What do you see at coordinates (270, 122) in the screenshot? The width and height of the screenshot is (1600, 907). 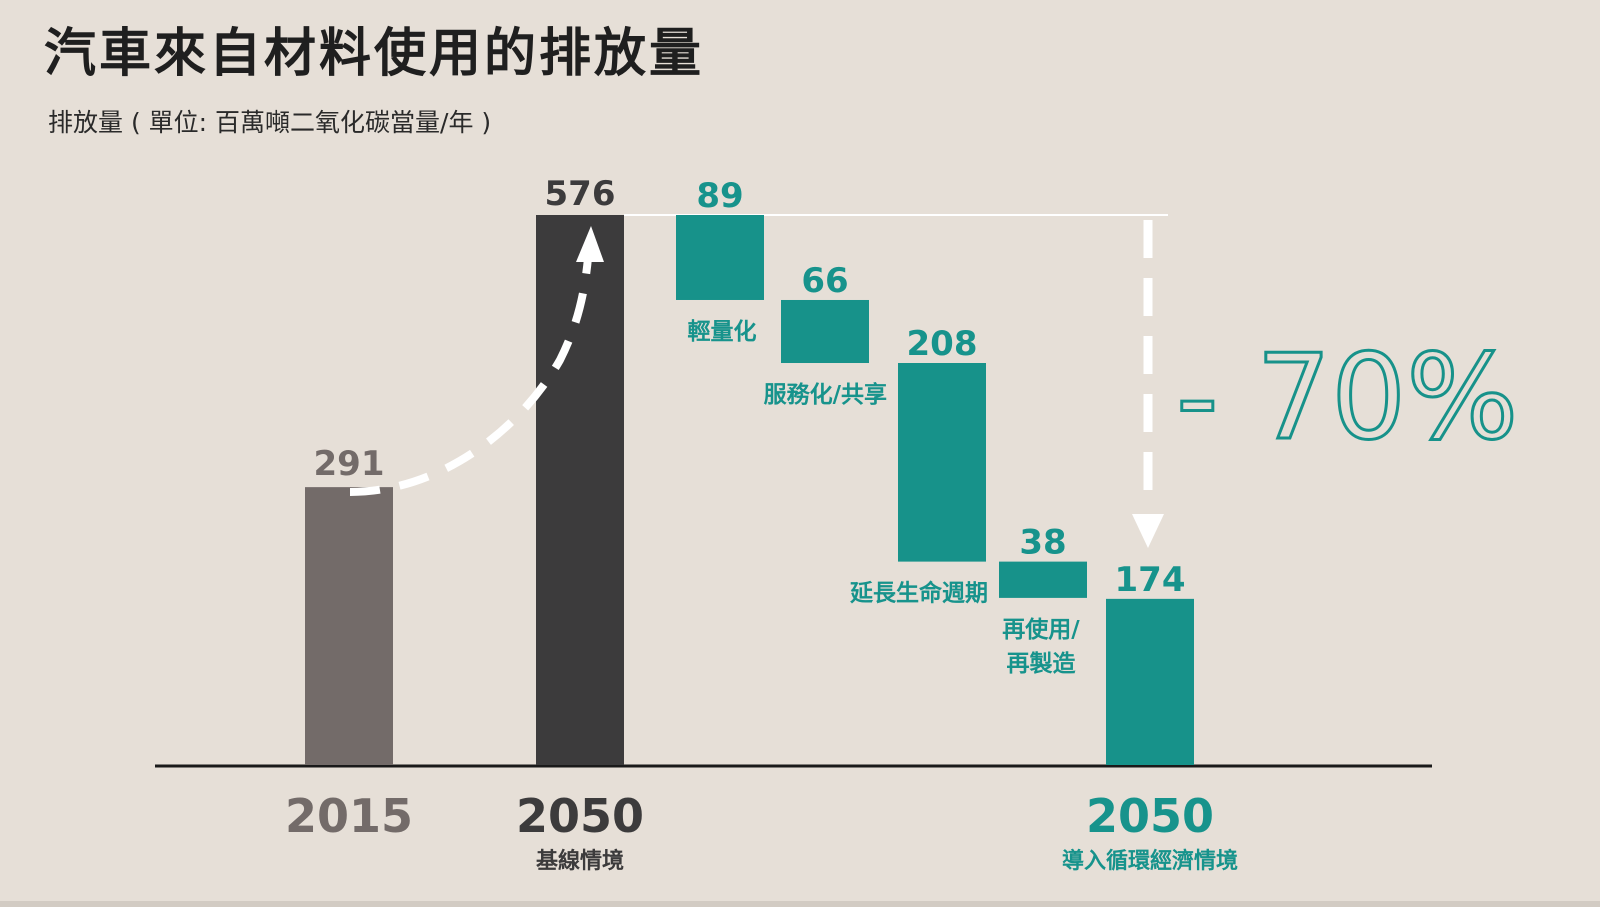 I see `chart-subtitle: 排放量 ( 單位: 百萬噸二氧化碳當量/年 )` at bounding box center [270, 122].